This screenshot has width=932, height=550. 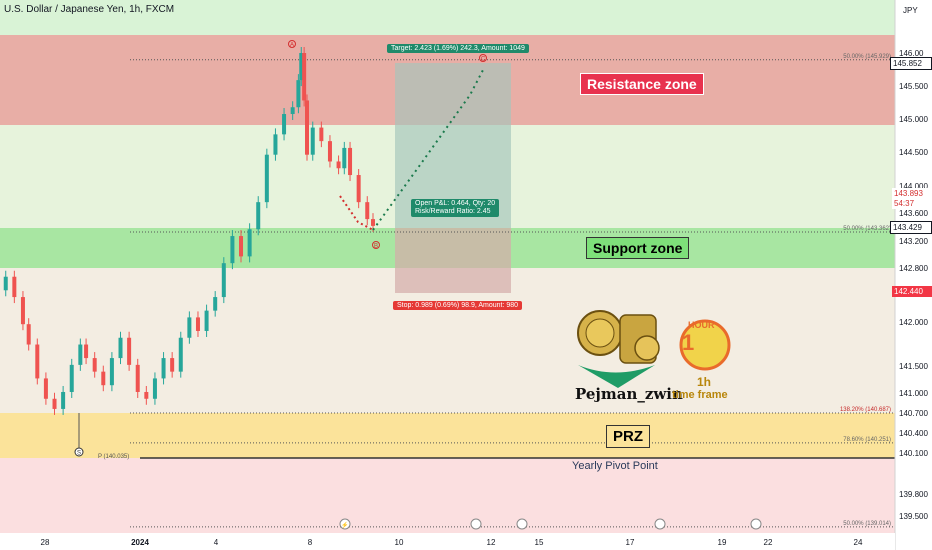 I want to click on price-tick: 140.400, so click(x=913, y=433).